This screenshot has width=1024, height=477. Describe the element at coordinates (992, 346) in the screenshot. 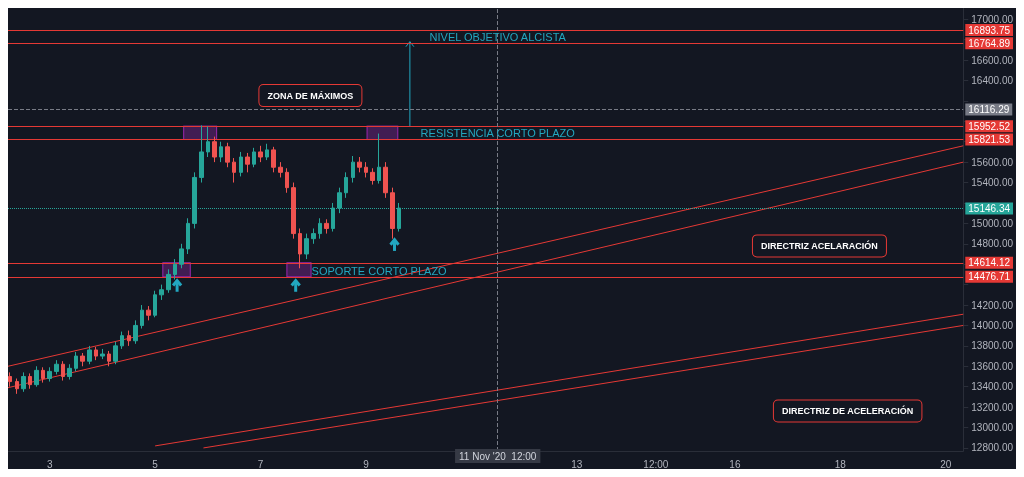

I see `y-tick-label: 13800.00` at that location.